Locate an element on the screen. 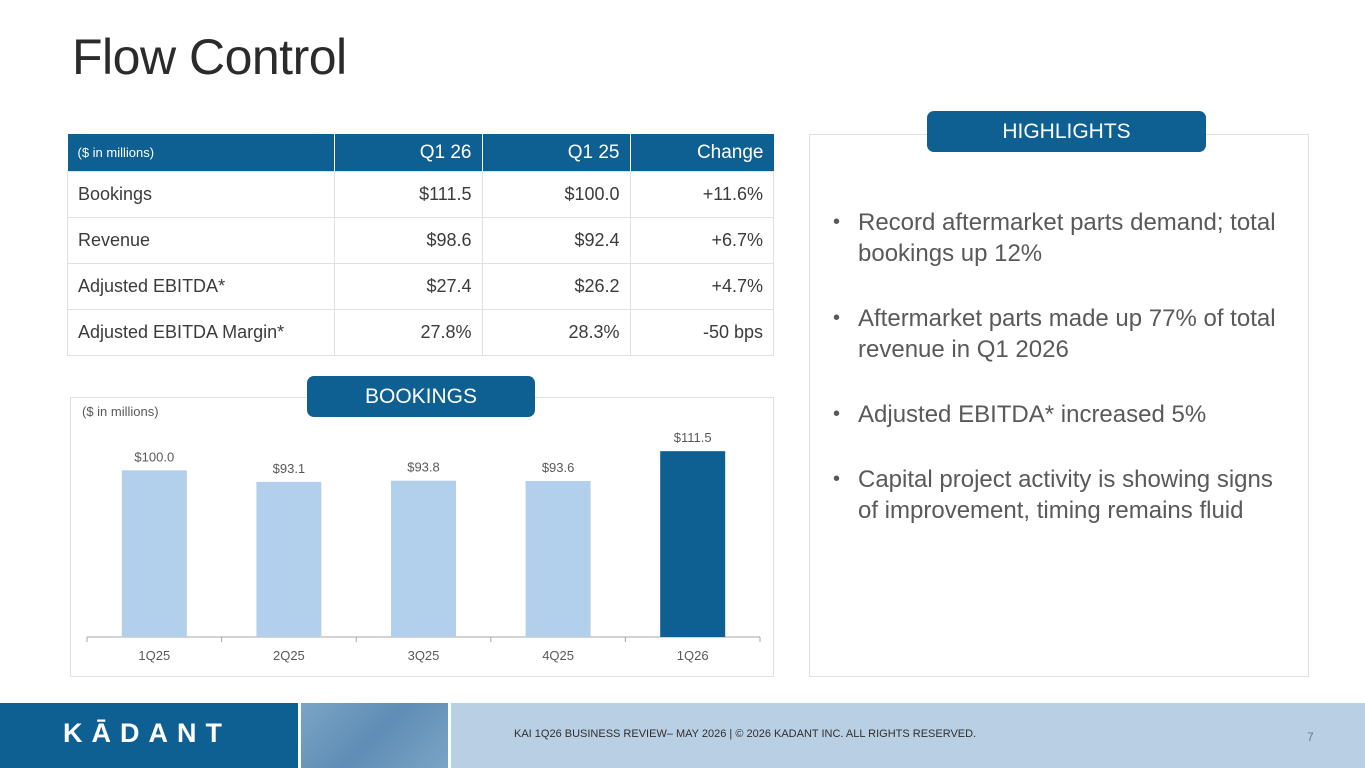 The width and height of the screenshot is (1365, 768). list-item: • Adjusted EBITDA* increased 5% is located at coordinates (1063, 414).